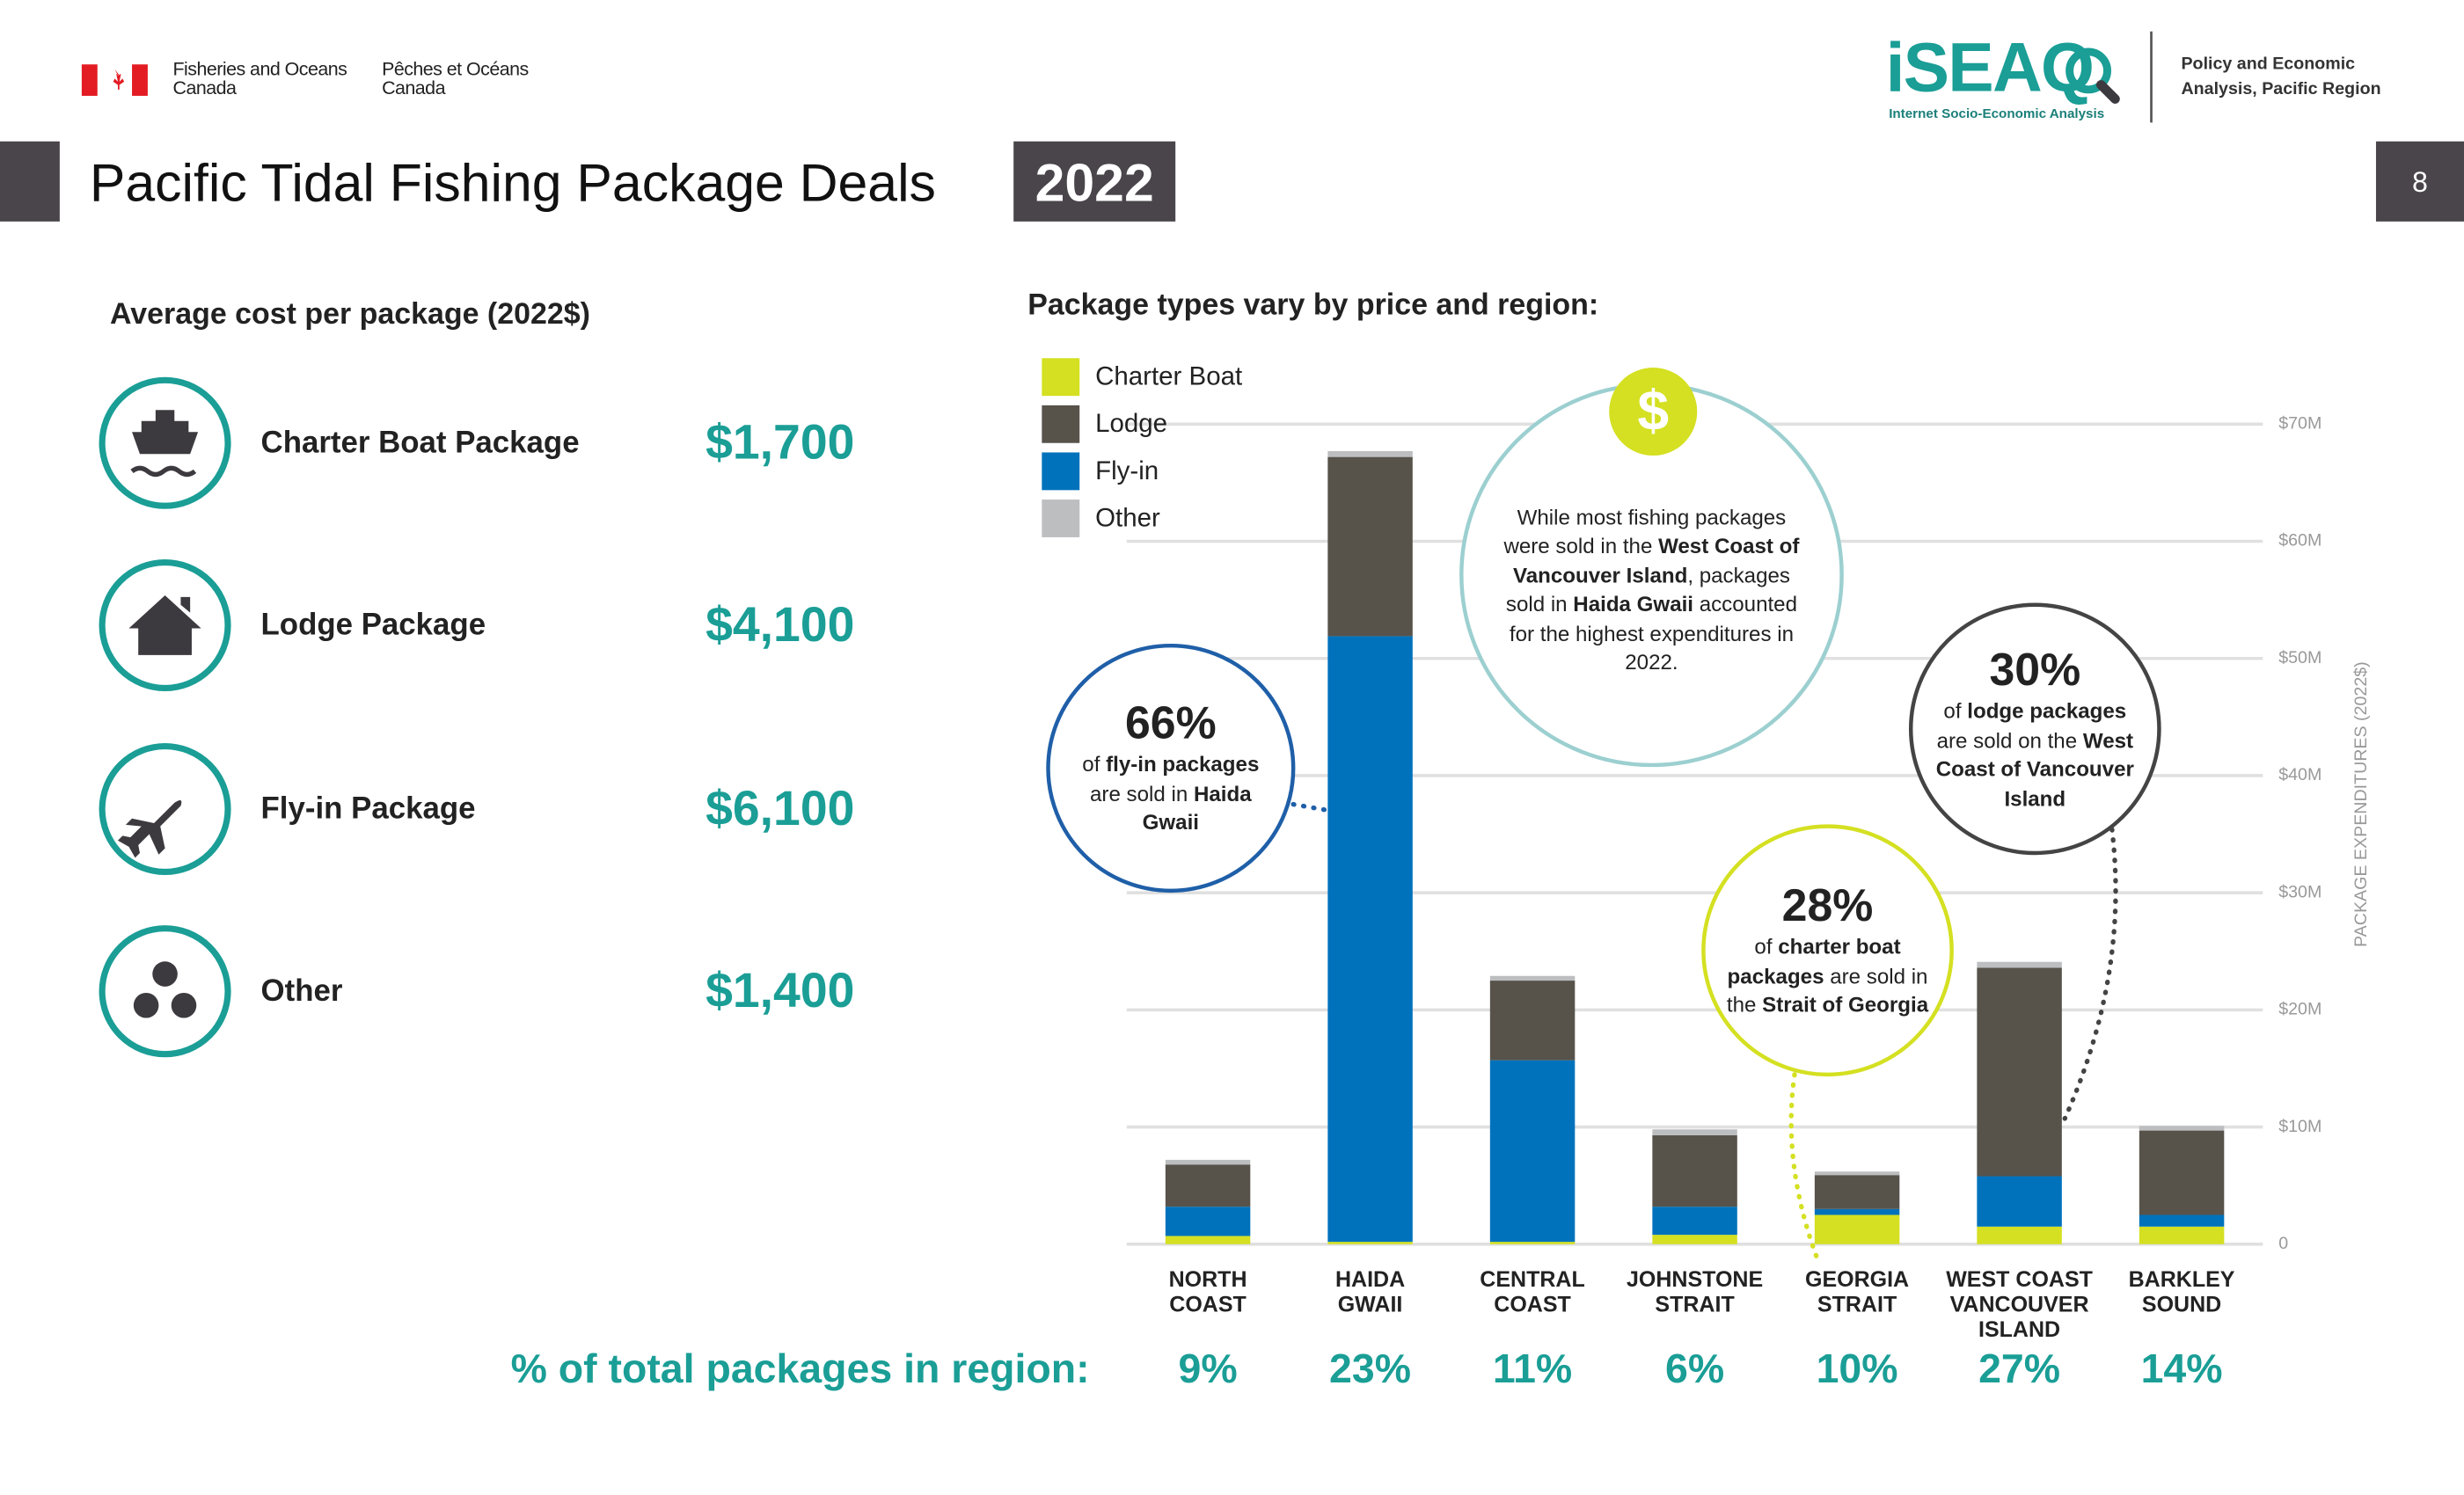 This screenshot has height=1495, width=2464. I want to click on y-tick-label: $10M, so click(2299, 1126).